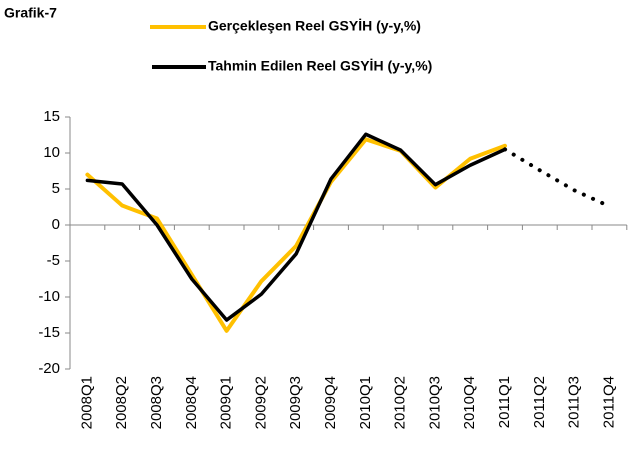 The height and width of the screenshot is (464, 628). What do you see at coordinates (156, 402) in the screenshot?
I see `x-tick-label: 2008Q3` at bounding box center [156, 402].